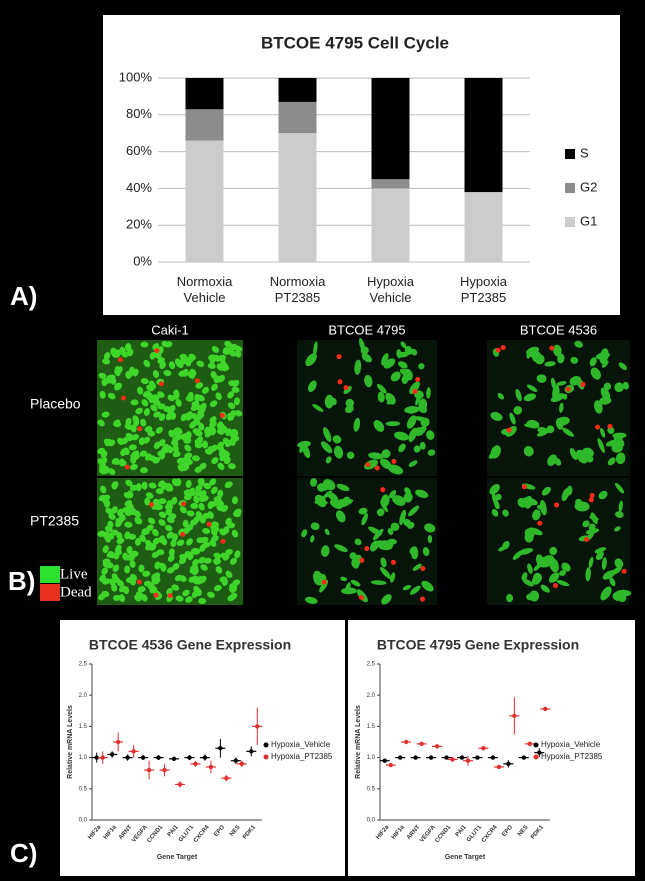  Describe the element at coordinates (371, 821) in the screenshot. I see `y-tick-label: 0.0` at that location.